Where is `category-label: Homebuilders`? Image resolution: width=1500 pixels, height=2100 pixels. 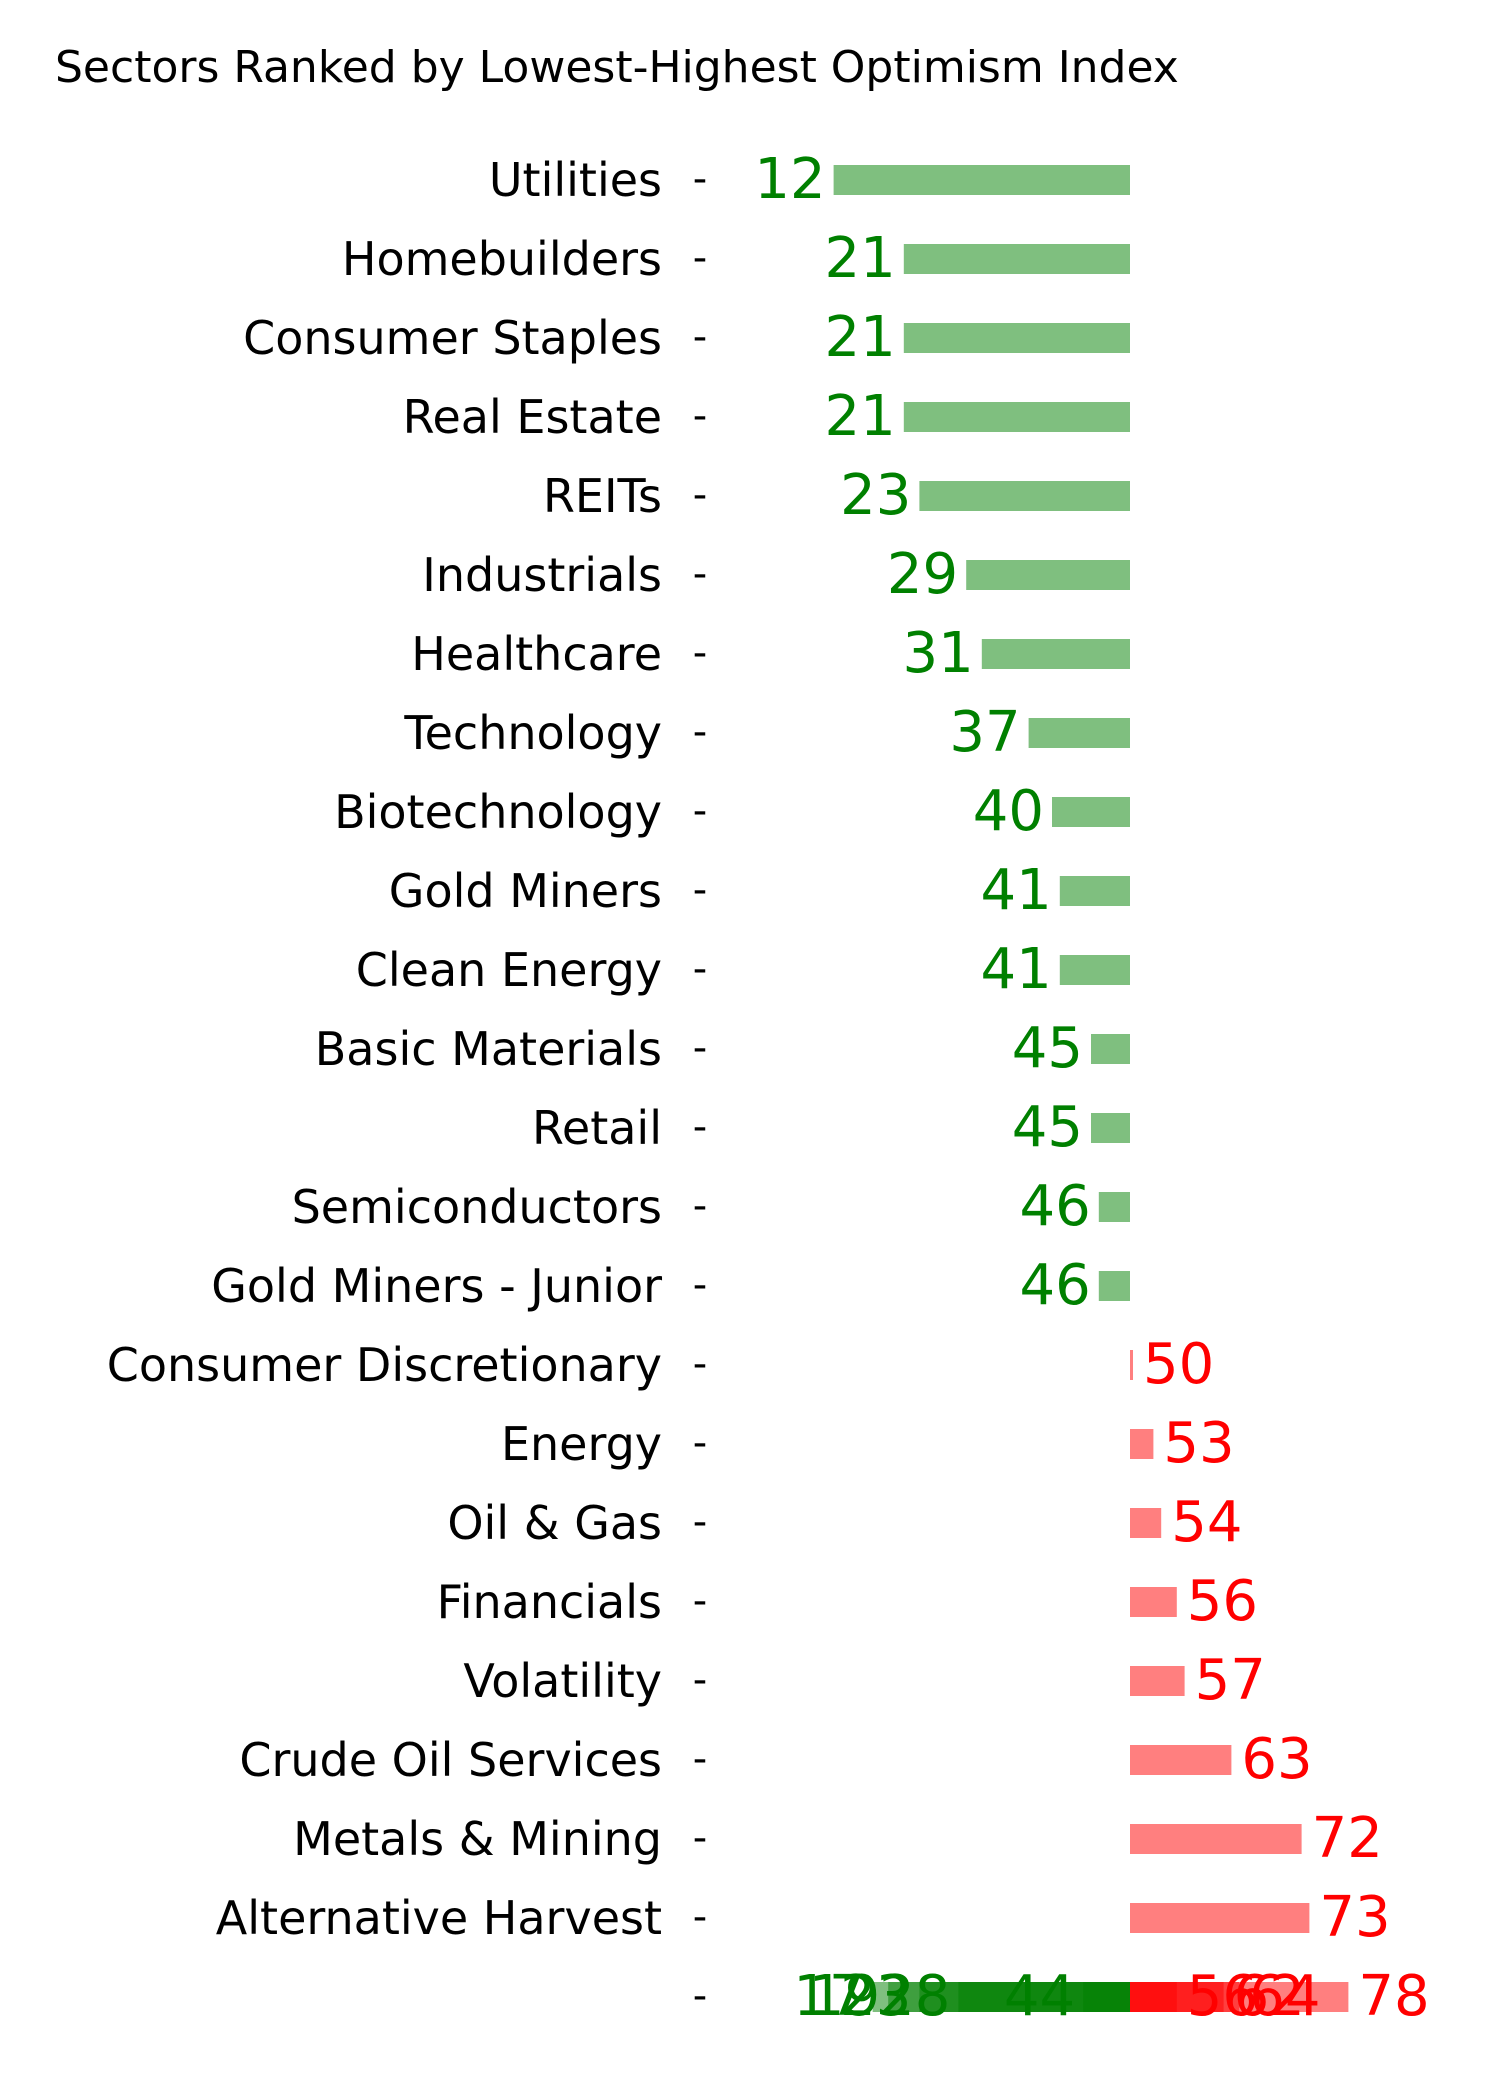 category-label: Homebuilders is located at coordinates (502, 259).